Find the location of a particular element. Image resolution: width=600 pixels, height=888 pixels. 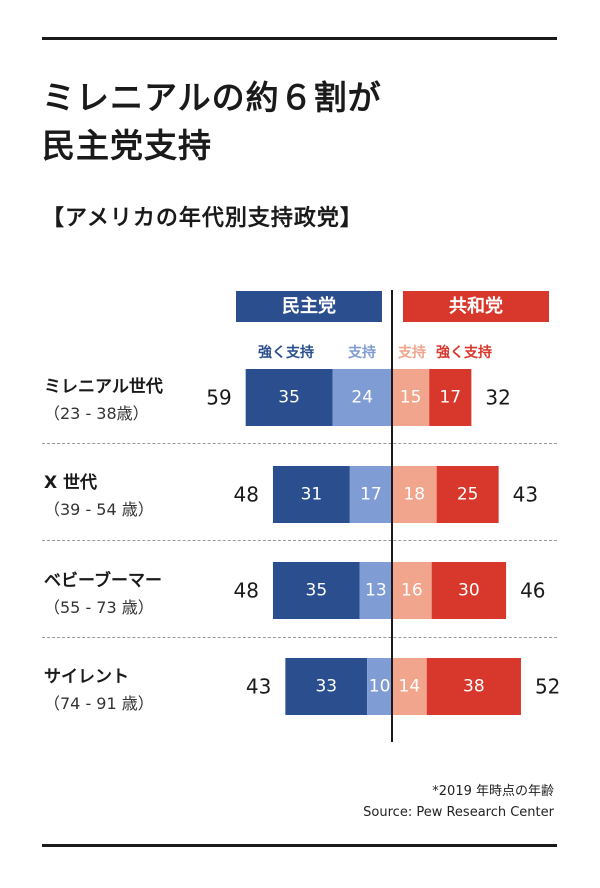

source-credit: Source: Pew Research Center is located at coordinates (458, 812).